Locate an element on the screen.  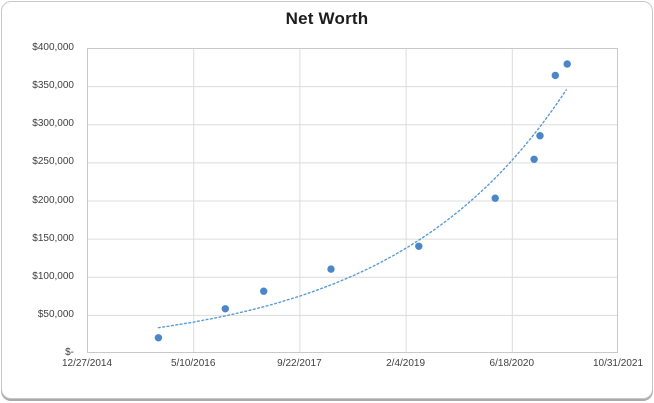
x-tick-label: 6/18/2020 is located at coordinates (512, 363).